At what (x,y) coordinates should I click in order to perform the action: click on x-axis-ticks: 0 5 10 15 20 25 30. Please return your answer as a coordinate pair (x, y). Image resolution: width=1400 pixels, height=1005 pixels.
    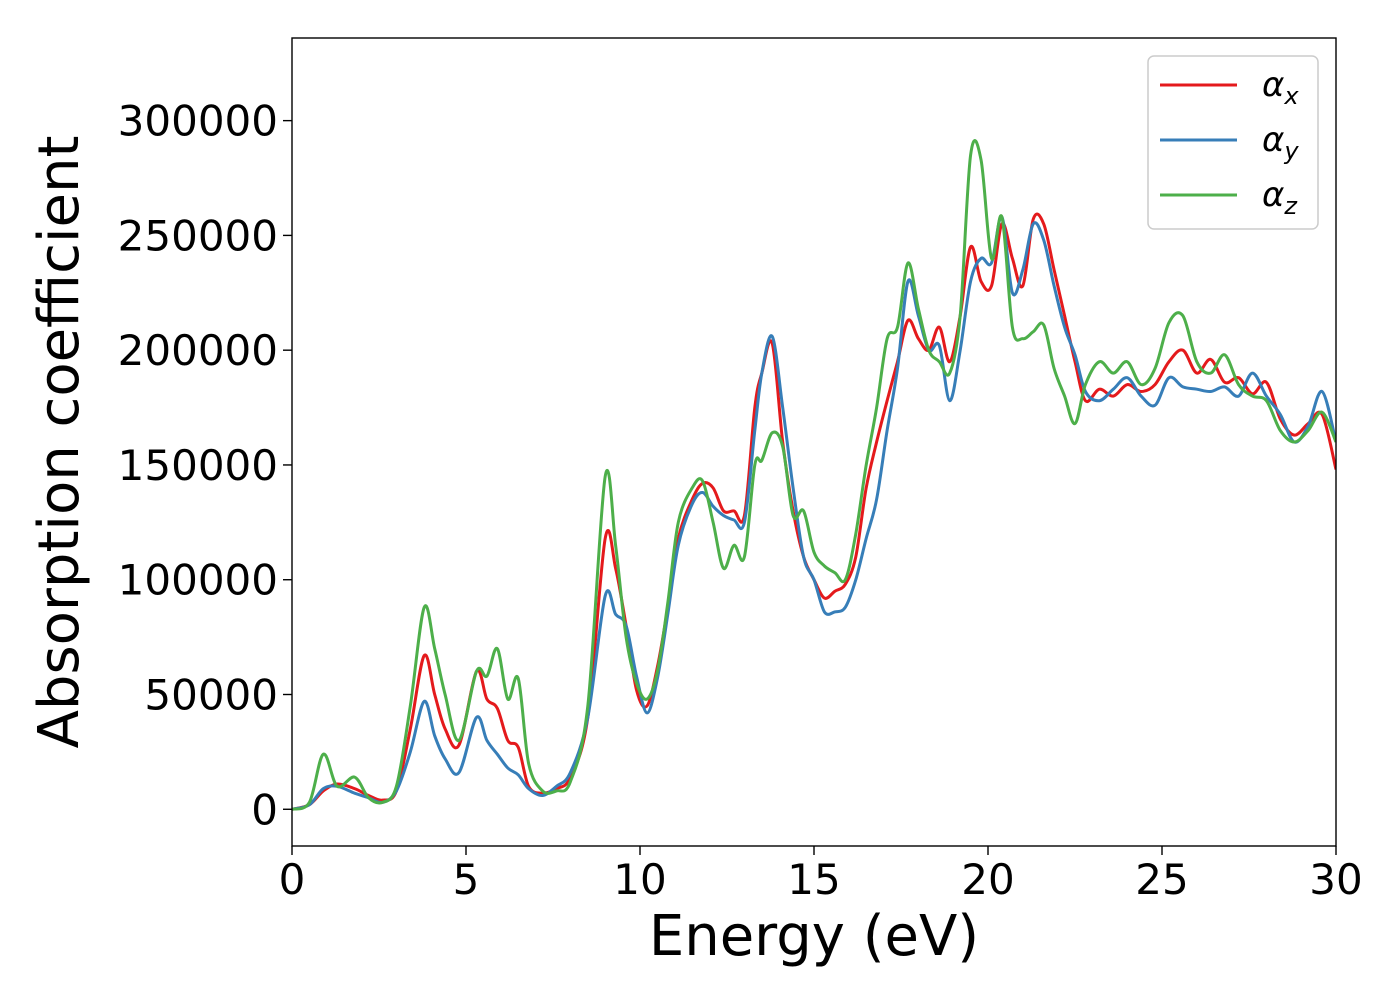
    Looking at the image, I should click on (821, 875).